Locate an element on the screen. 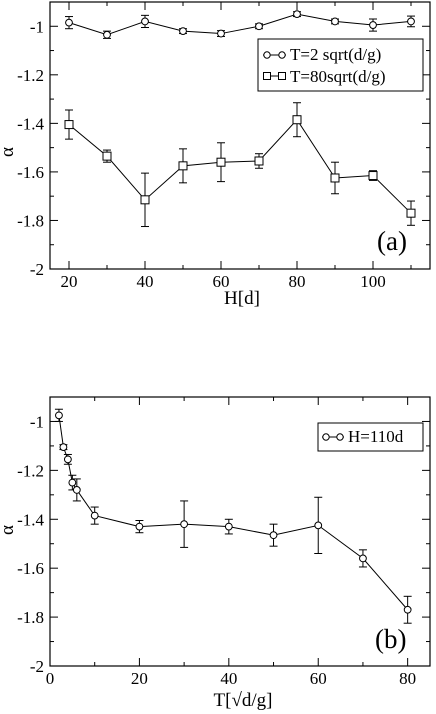  panel-tag-a: (a) is located at coordinates (392, 241).